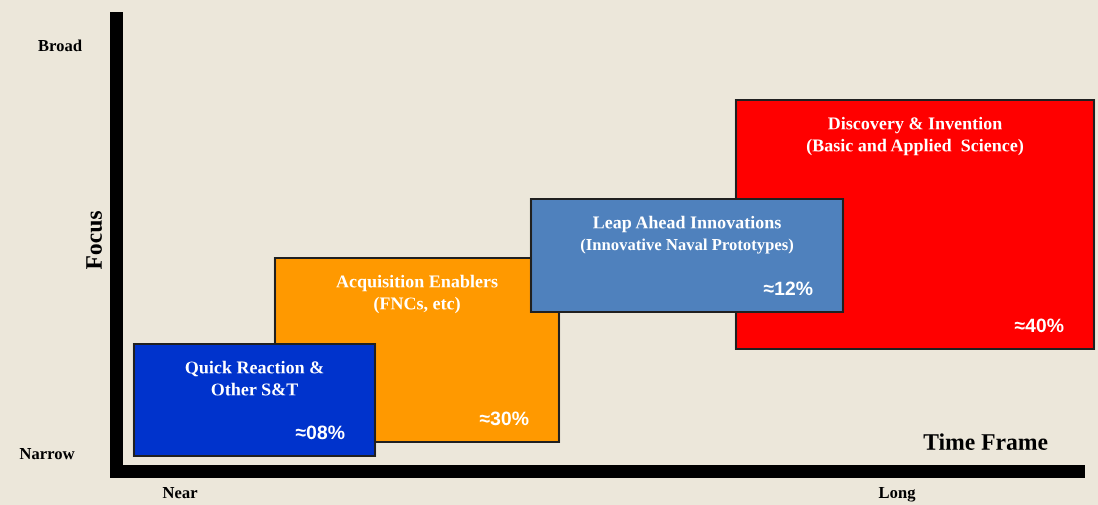 The image size is (1098, 505). Describe the element at coordinates (788, 288) in the screenshot. I see `data-label: ≈12%` at that location.